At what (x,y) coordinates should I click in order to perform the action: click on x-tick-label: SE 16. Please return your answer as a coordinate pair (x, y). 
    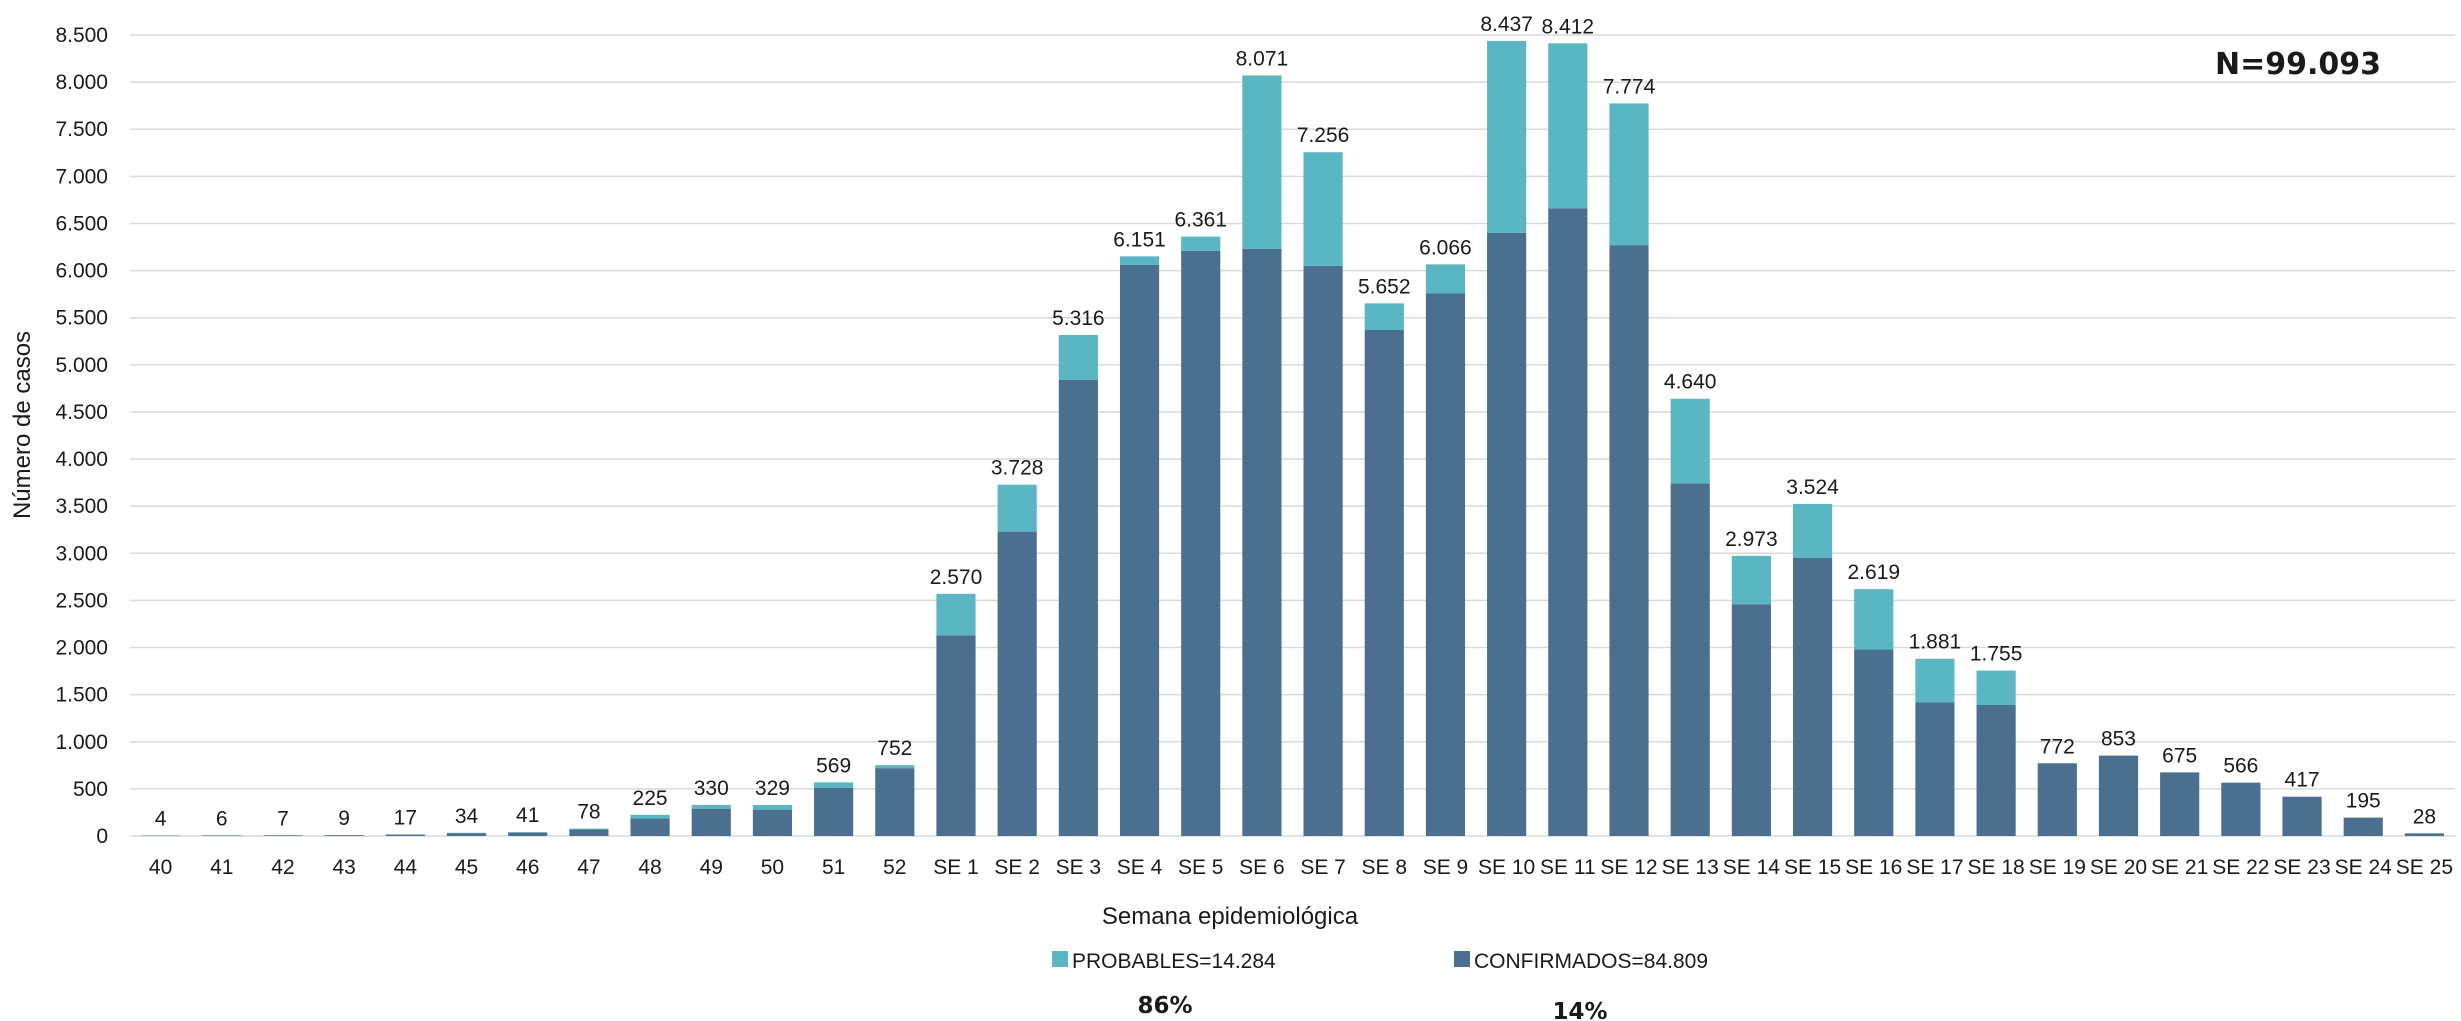
    Looking at the image, I should click on (1873, 867).